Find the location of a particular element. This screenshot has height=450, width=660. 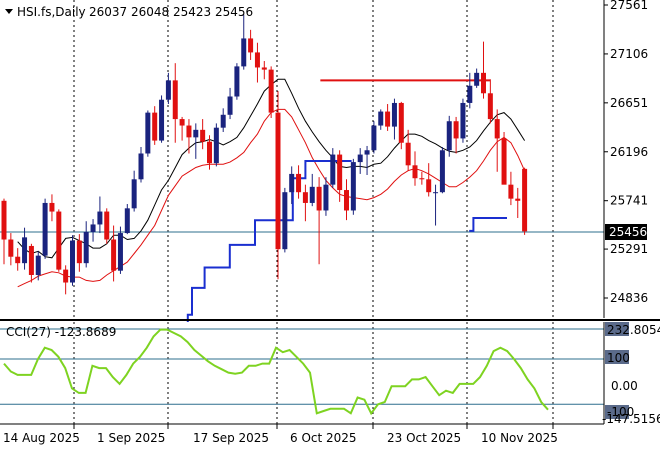

x-tick-label: 1 Sep 2025 is located at coordinates (131, 438).